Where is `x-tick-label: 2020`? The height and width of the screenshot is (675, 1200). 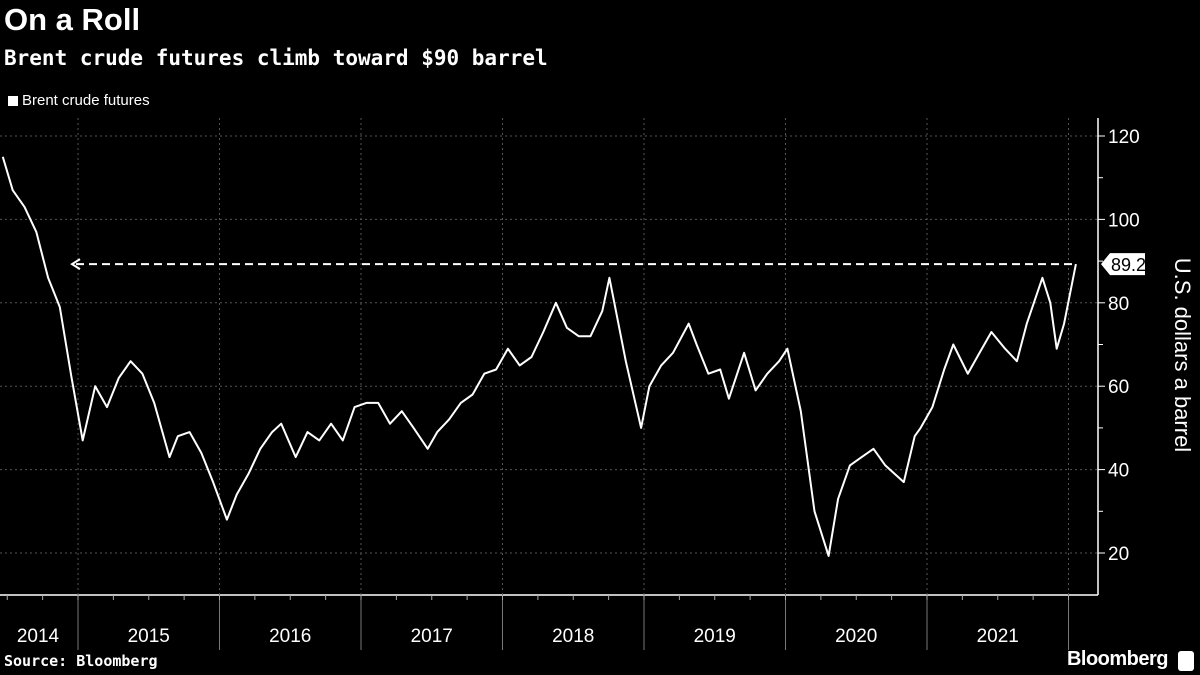
x-tick-label: 2020 is located at coordinates (856, 636).